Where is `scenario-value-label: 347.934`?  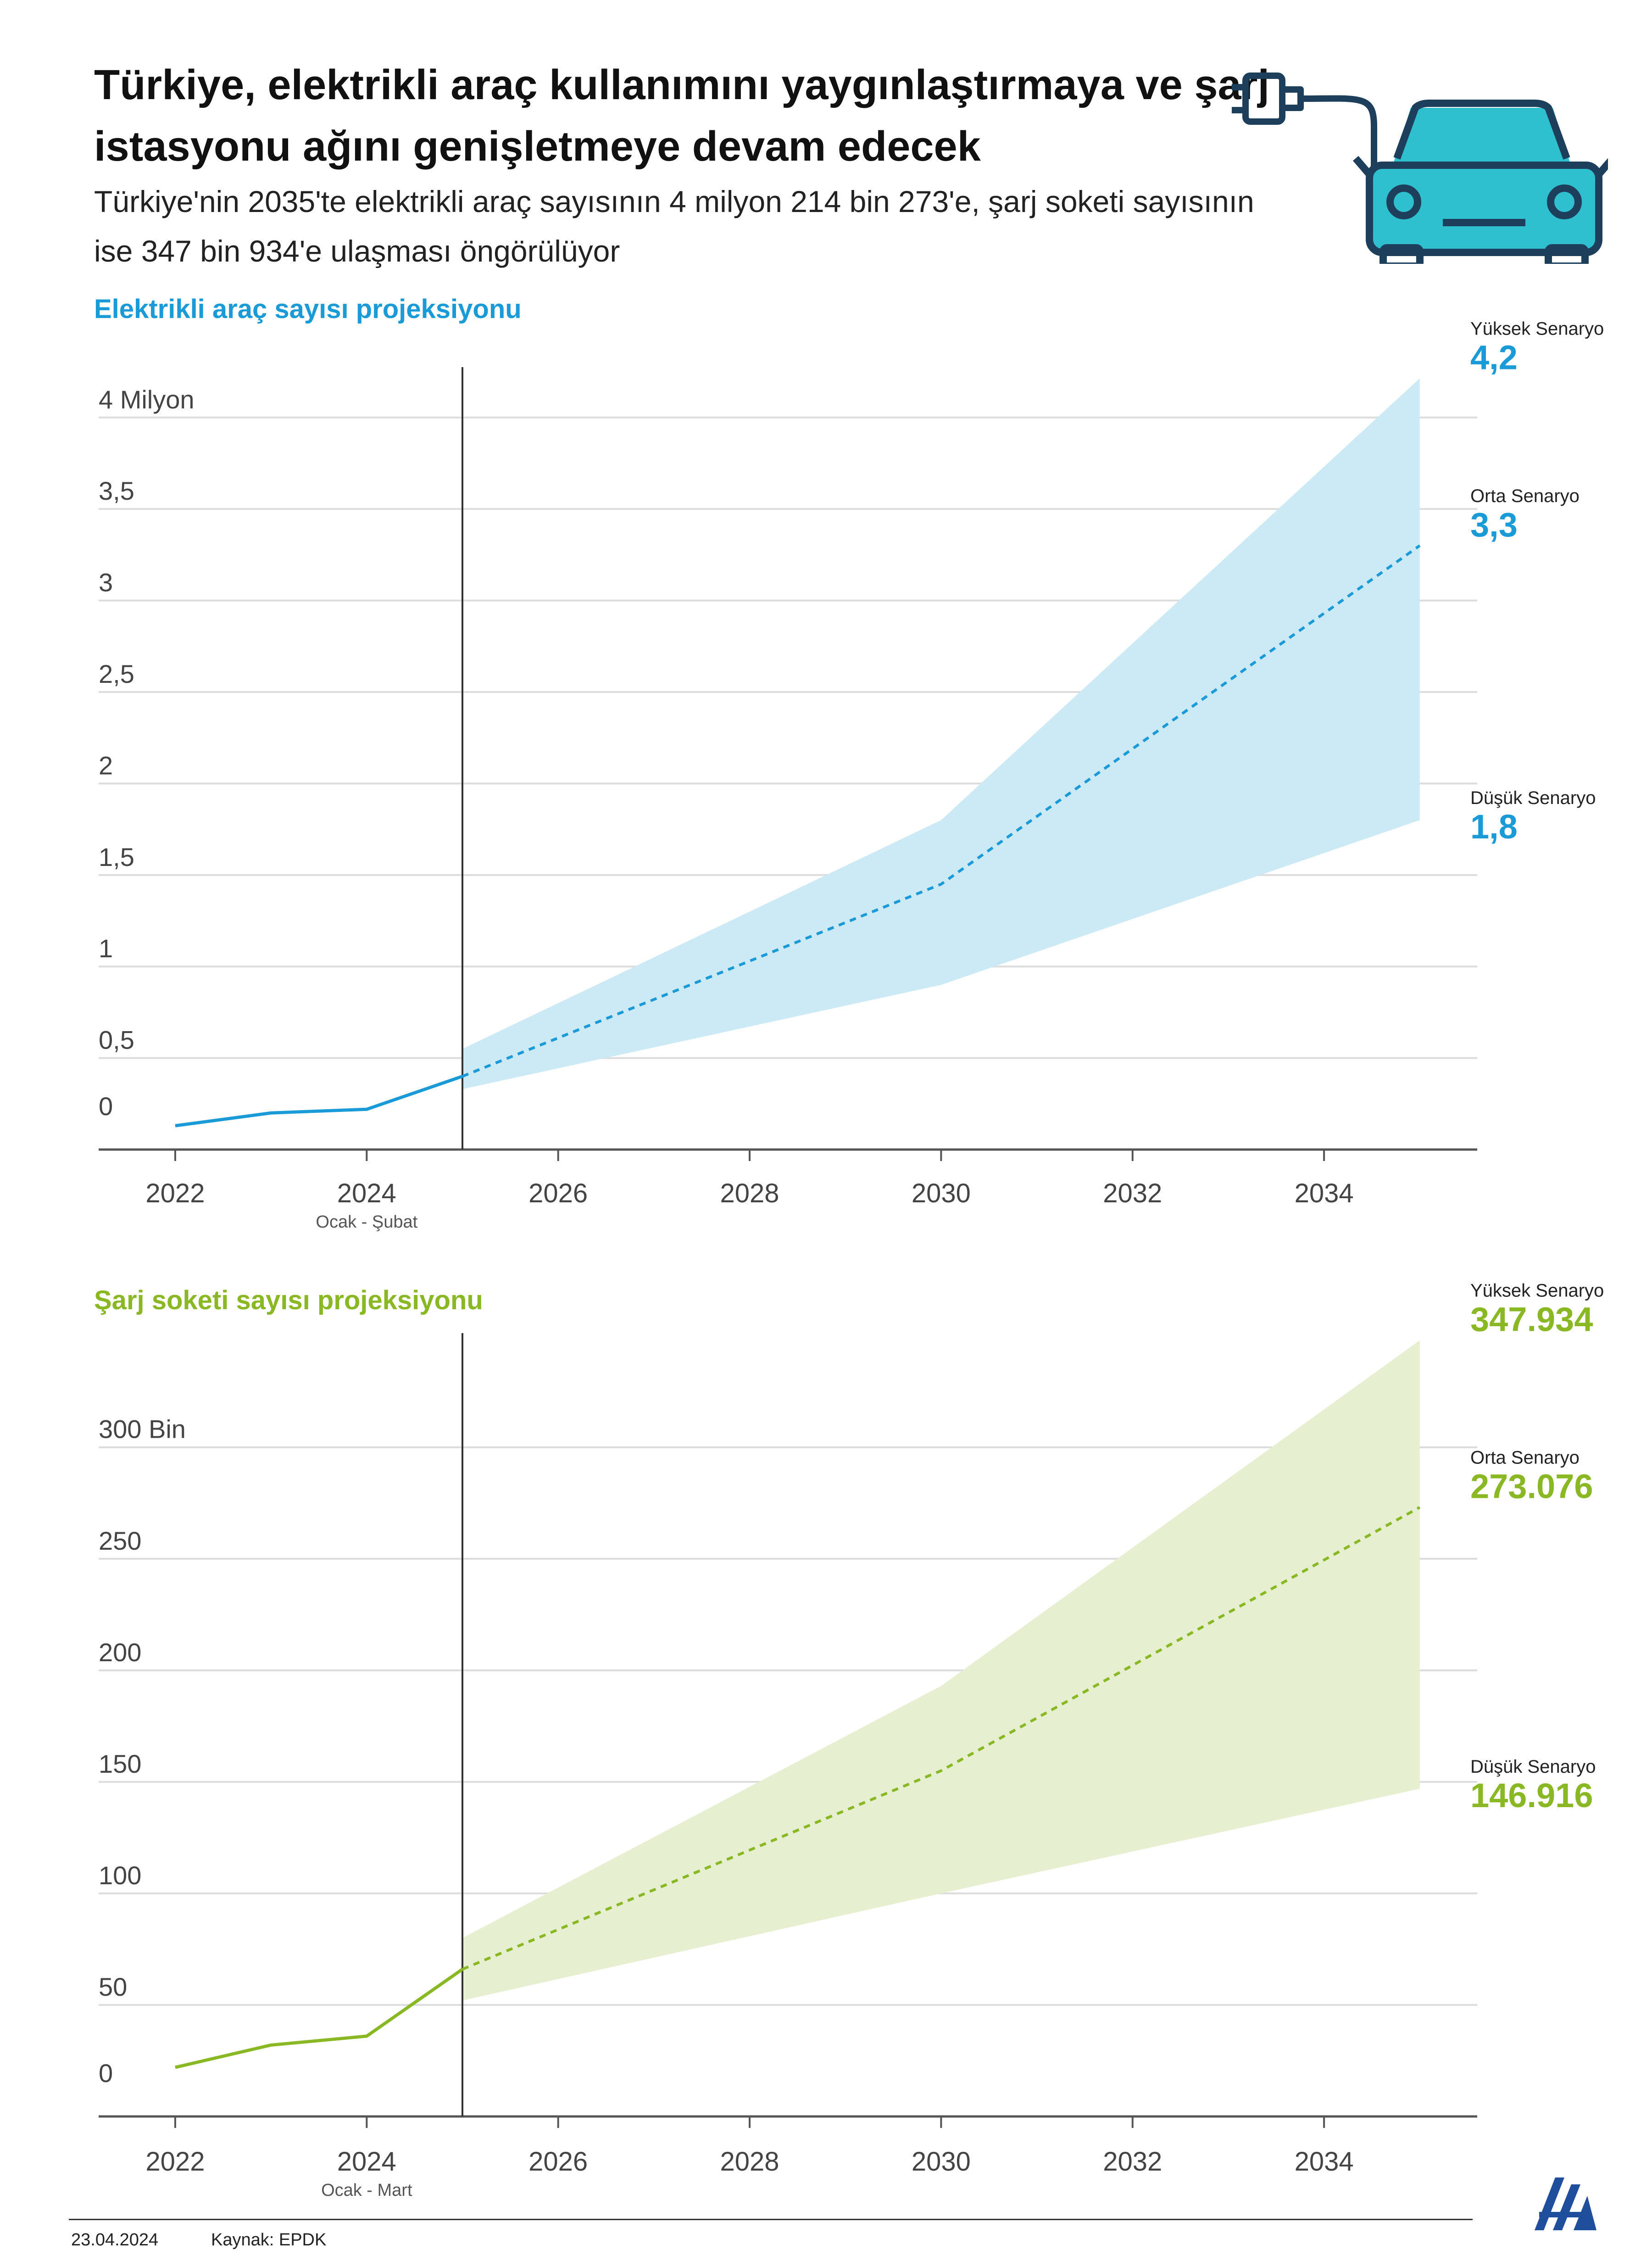
scenario-value-label: 347.934 is located at coordinates (1531, 1320).